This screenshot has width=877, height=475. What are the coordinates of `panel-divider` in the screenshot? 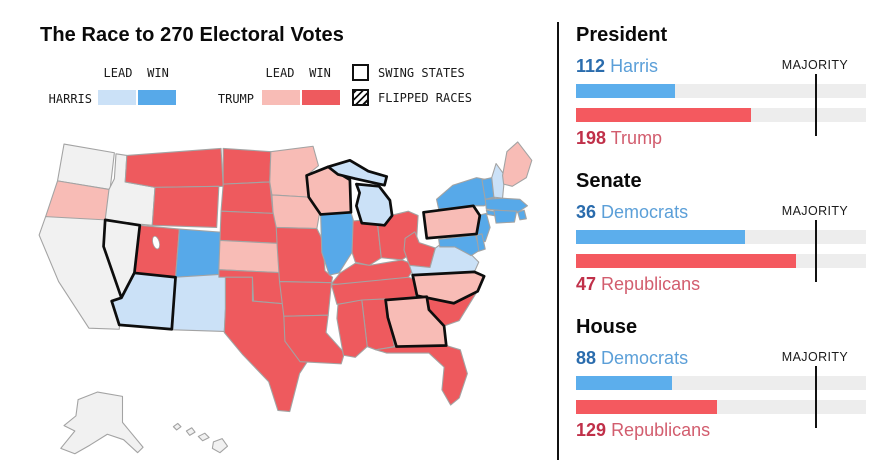 It's located at (558, 241).